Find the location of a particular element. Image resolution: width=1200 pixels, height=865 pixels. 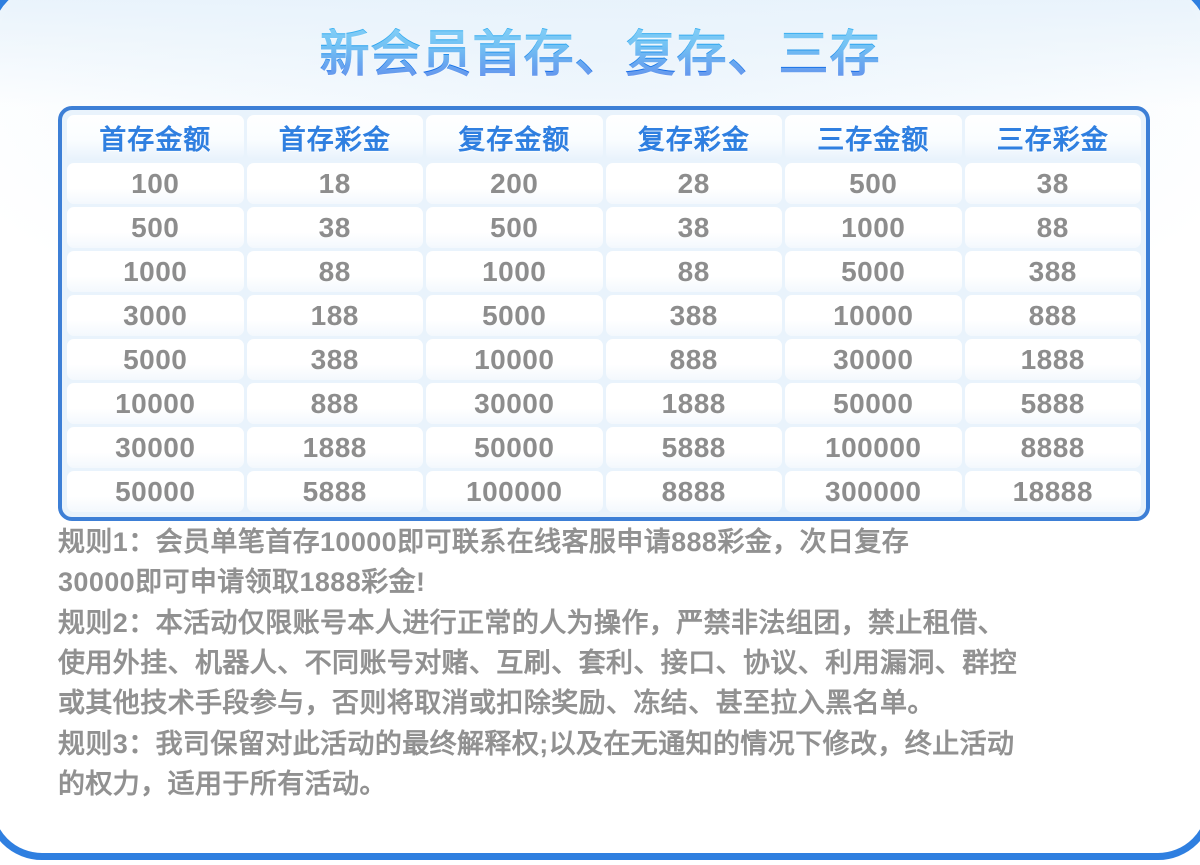

rule-line: 30000即可申请领取1888彩金! is located at coordinates (242, 582).